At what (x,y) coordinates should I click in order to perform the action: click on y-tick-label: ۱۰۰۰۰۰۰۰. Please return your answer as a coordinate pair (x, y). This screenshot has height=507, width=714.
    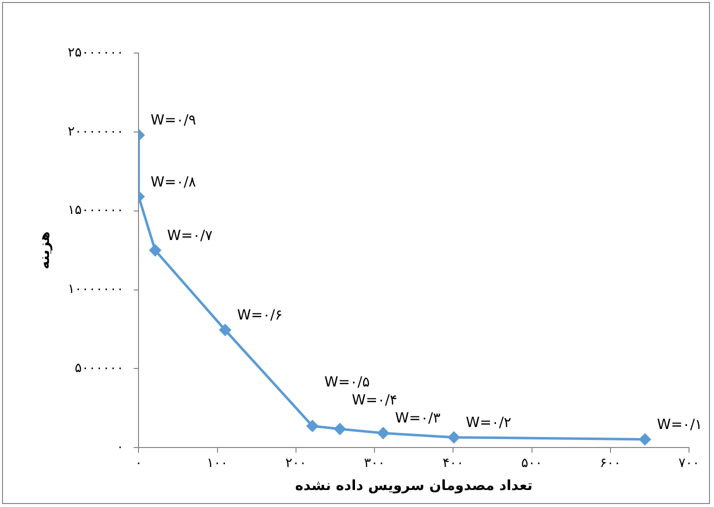
    Looking at the image, I should click on (96, 290).